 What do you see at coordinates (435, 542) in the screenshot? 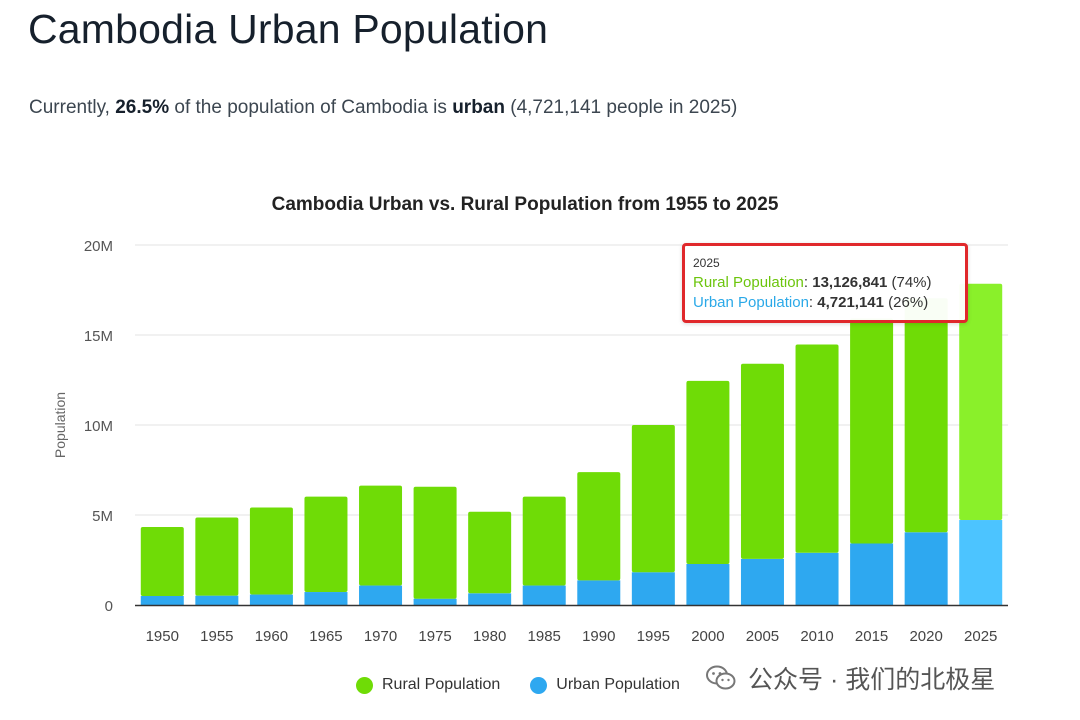
I see `bar-rural-1975` at bounding box center [435, 542].